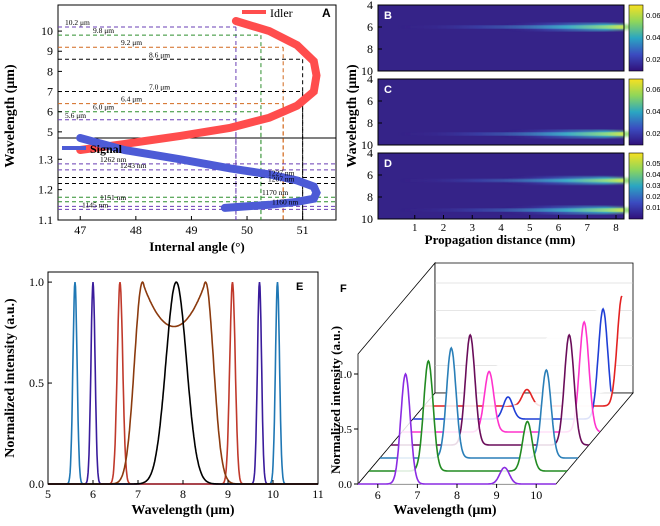 The height and width of the screenshot is (526, 660). I want to click on panel-a-curves, so click(198, 114).